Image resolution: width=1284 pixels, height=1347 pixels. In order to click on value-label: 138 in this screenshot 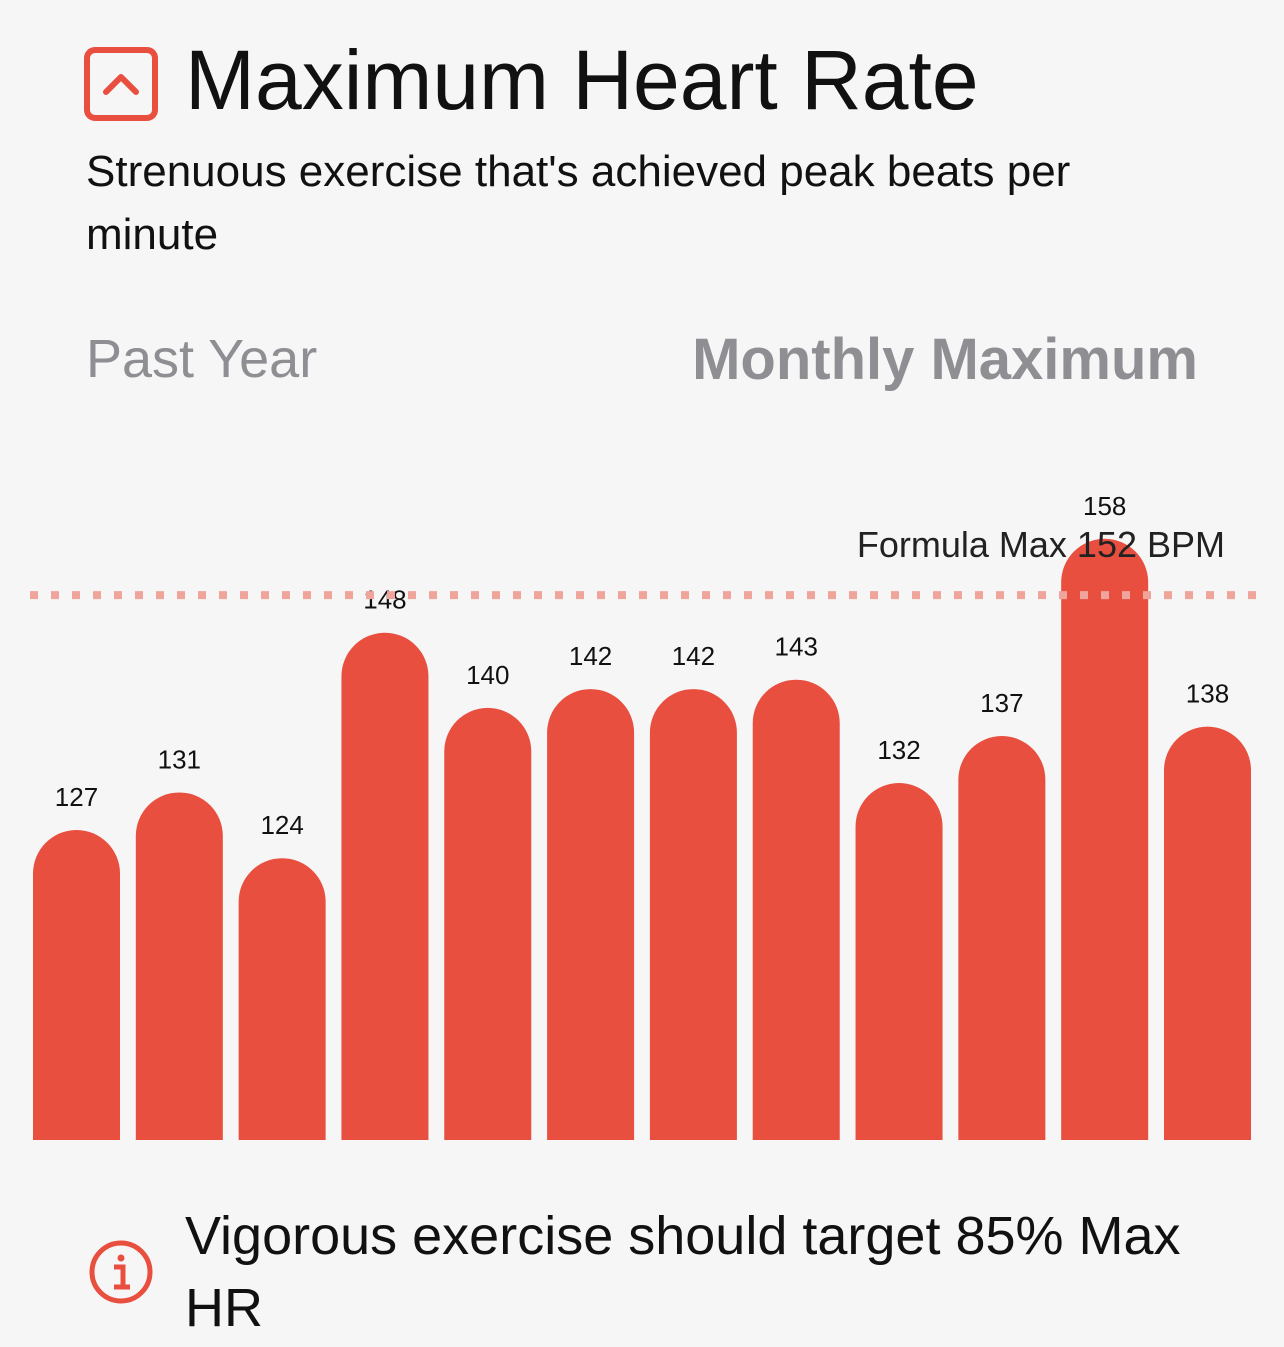, I will do `click(1207, 694)`.